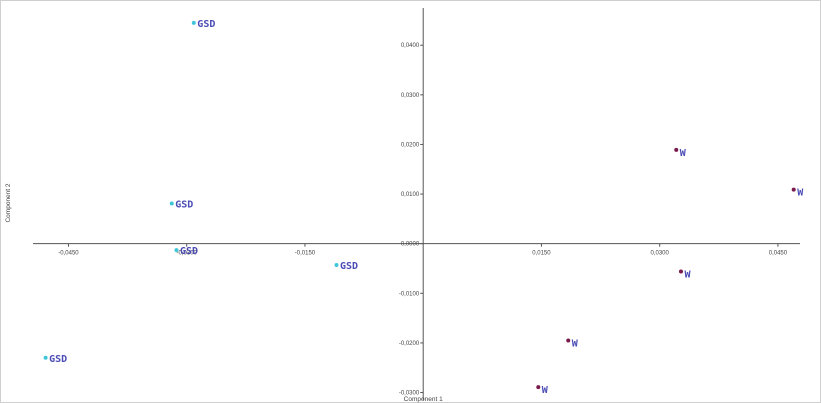 The image size is (821, 403). I want to click on x-axis-title: Component 1, so click(423, 399).